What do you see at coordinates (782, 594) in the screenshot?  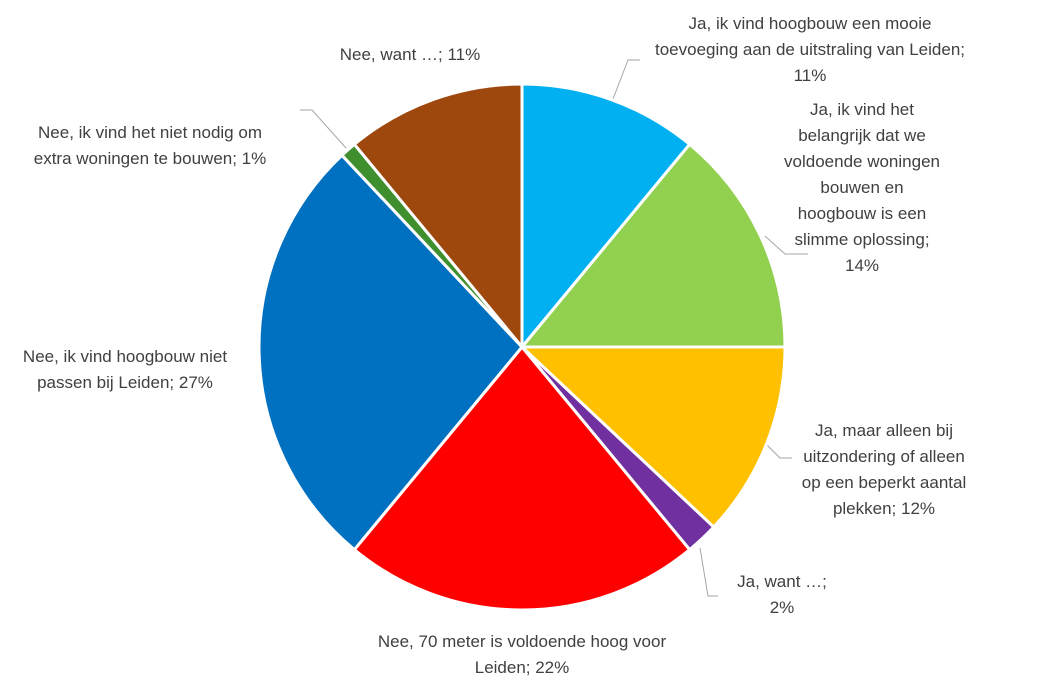 I see `data-label: Ja, want …; 2%` at bounding box center [782, 594].